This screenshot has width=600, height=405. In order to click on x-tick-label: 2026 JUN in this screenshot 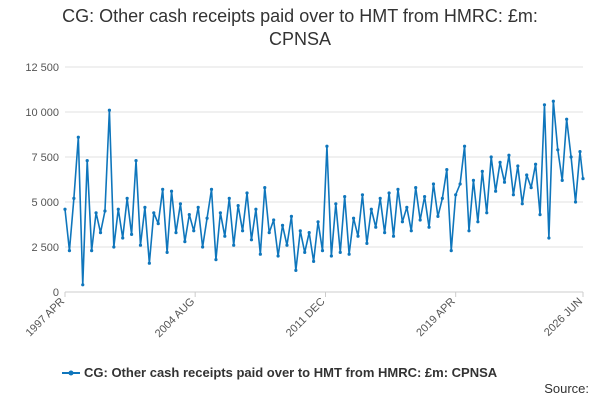, I will do `click(563, 317)`.